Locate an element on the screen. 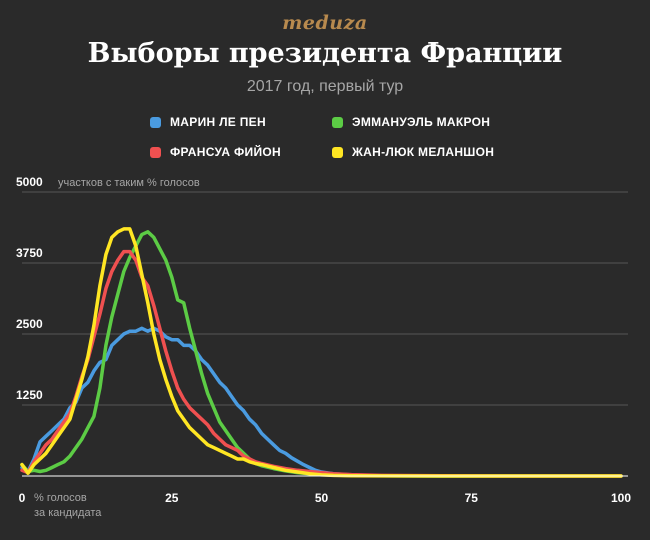 The height and width of the screenshot is (540, 650). x-tick-label: 75 is located at coordinates (472, 498).